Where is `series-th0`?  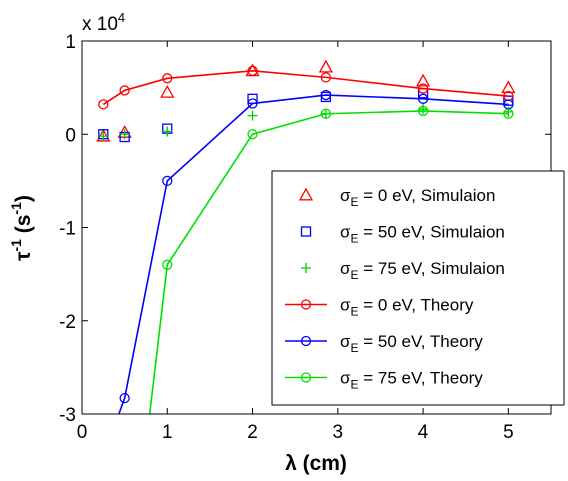 series-th0 is located at coordinates (306, 87).